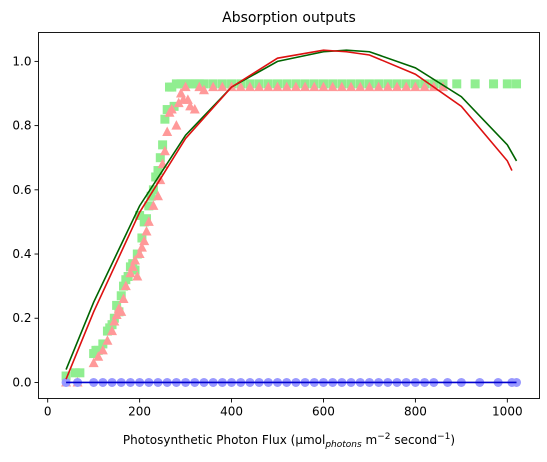  Describe the element at coordinates (21, 190) in the screenshot. I see `y-tick-label: 0.6` at that location.